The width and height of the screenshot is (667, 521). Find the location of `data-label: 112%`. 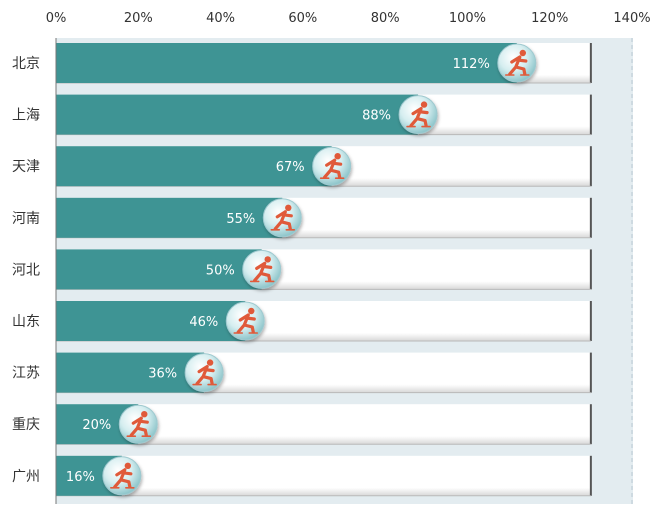

data-label: 112% is located at coordinates (471, 64).